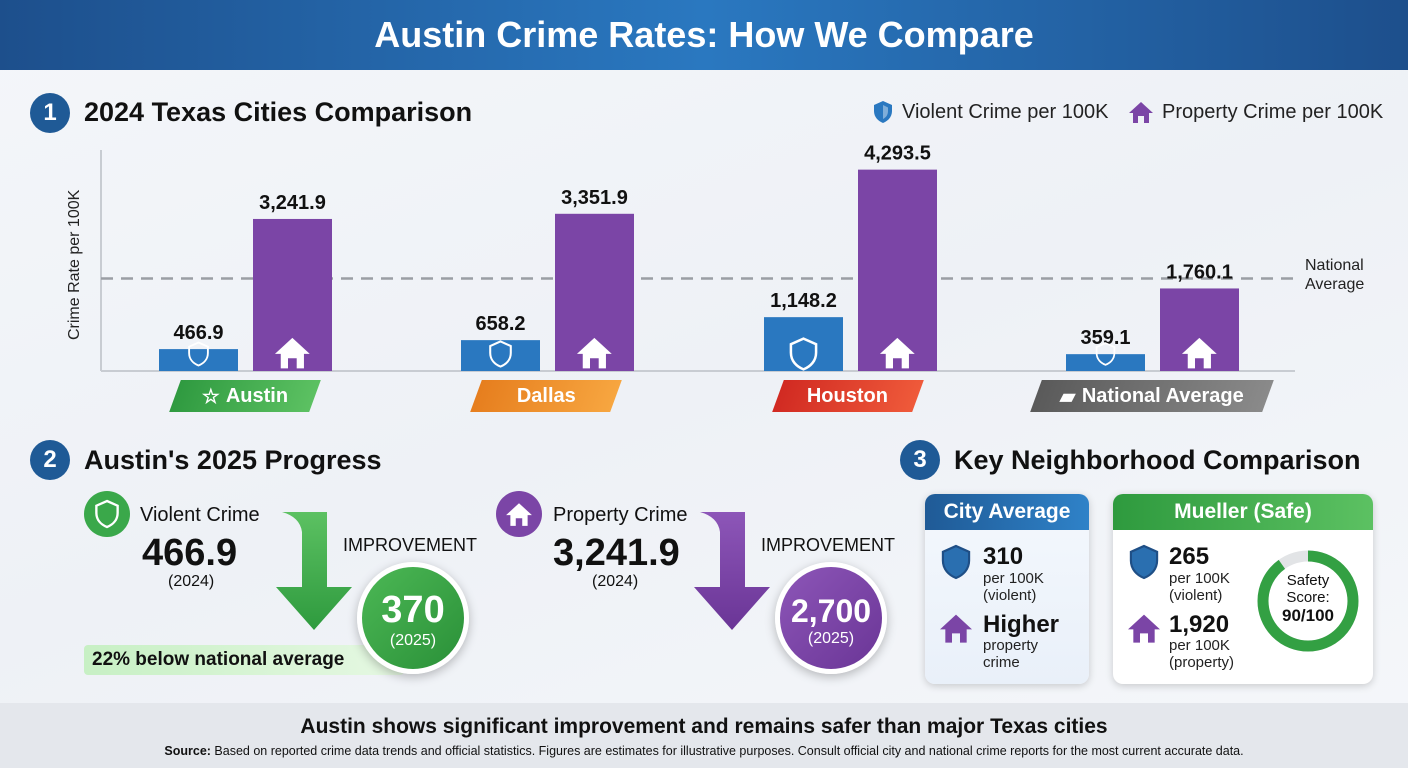  What do you see at coordinates (803, 301) in the screenshot?
I see `data-label: 1,148.2` at bounding box center [803, 301].